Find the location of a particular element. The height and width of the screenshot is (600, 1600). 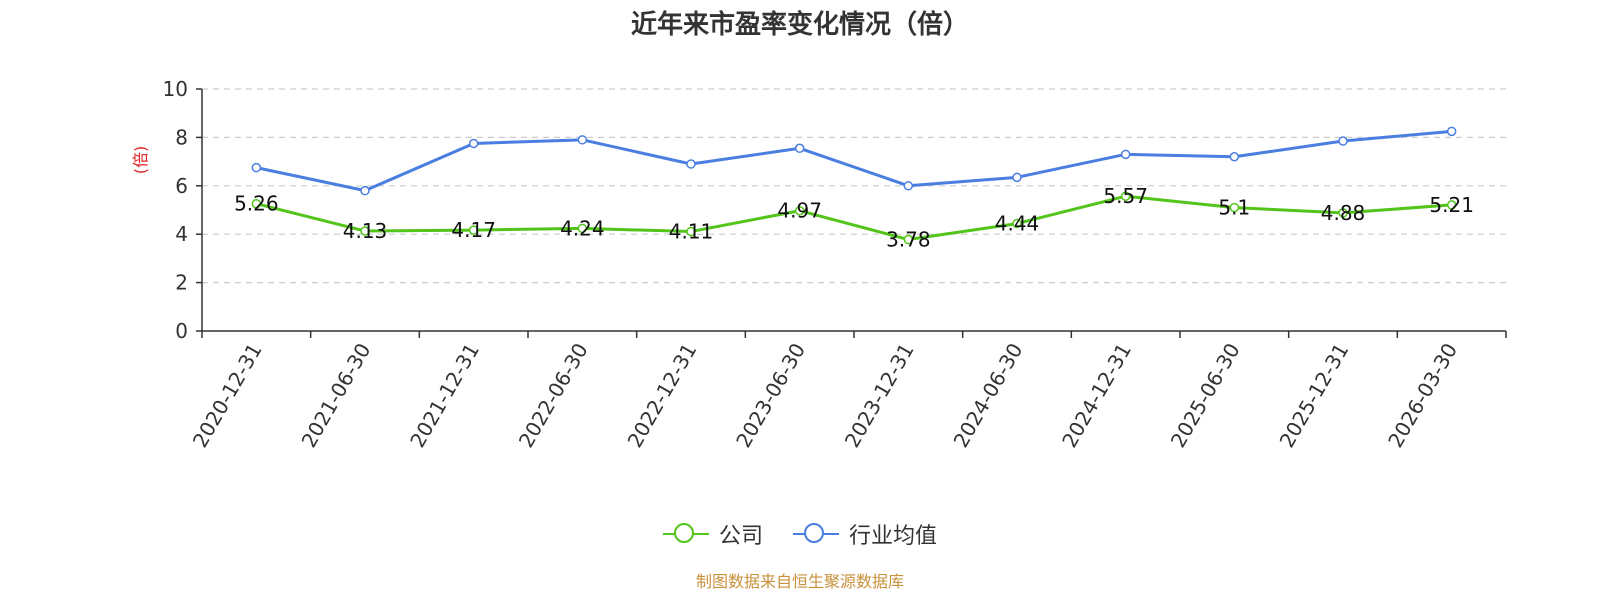

data-label-company: 5.26 is located at coordinates (256, 204).